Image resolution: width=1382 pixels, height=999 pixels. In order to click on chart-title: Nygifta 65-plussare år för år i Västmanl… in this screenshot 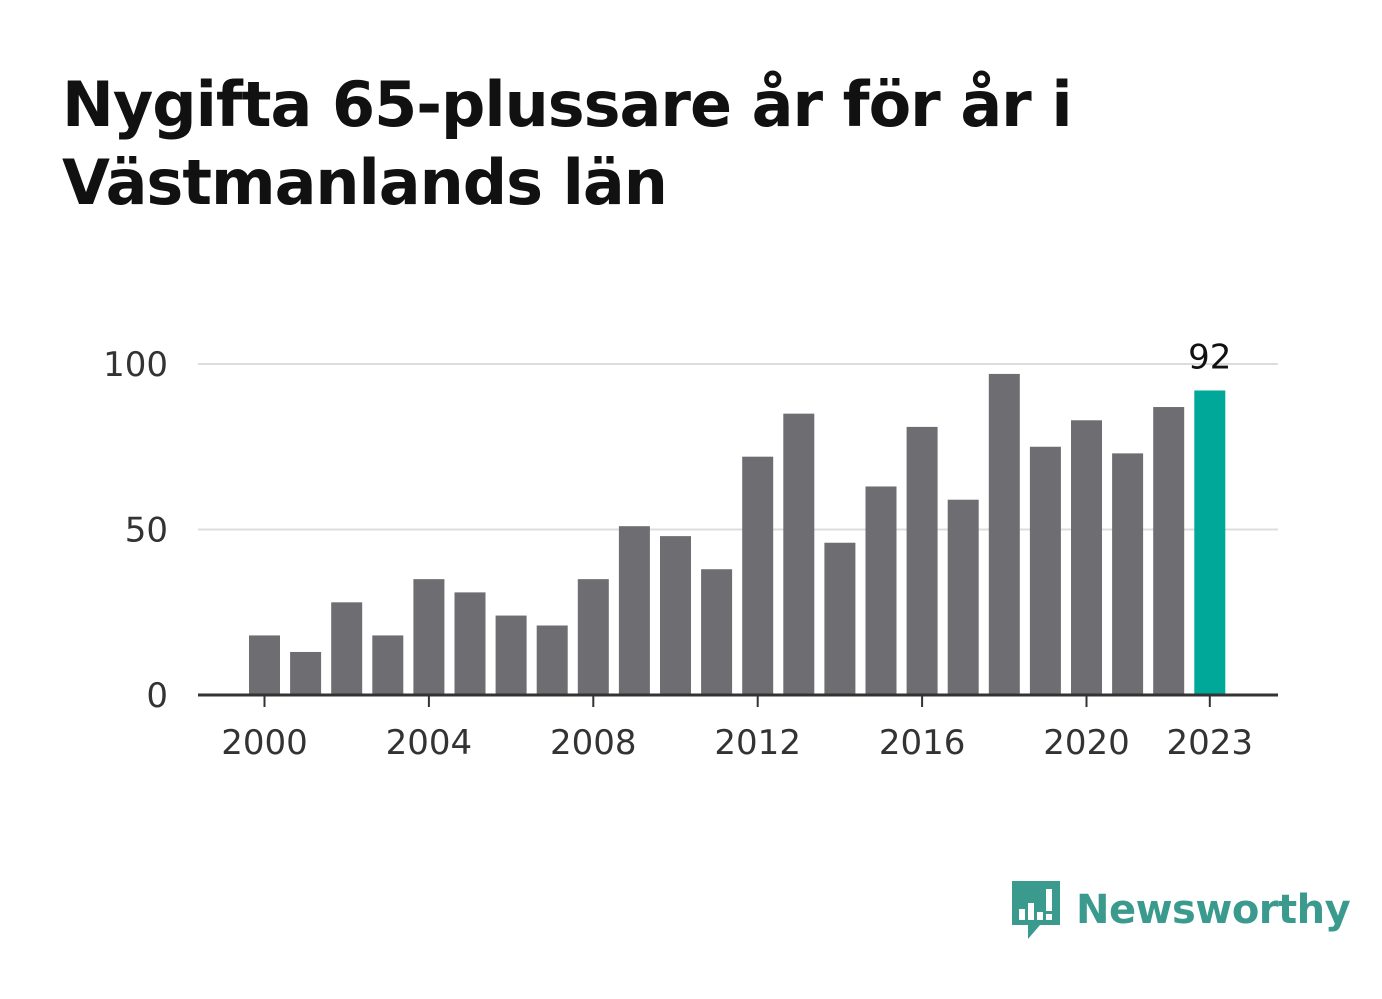, I will do `click(567, 143)`.